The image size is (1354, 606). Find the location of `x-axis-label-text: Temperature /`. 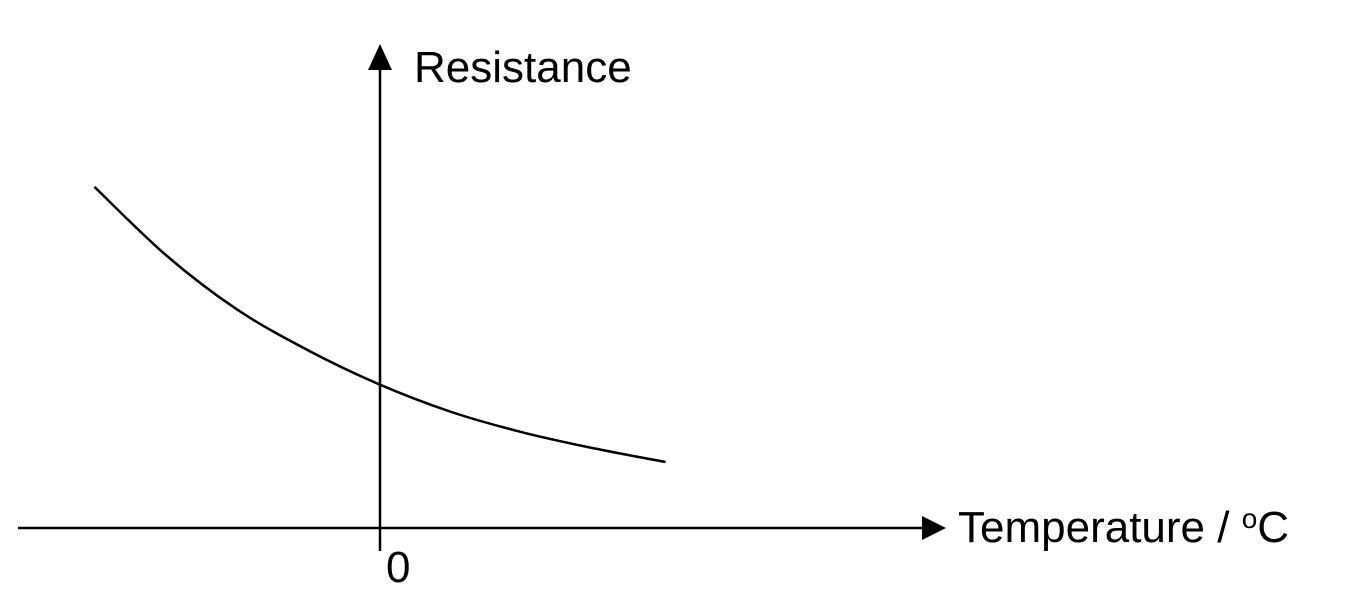

x-axis-label-text: Temperature / is located at coordinates (1100, 527).